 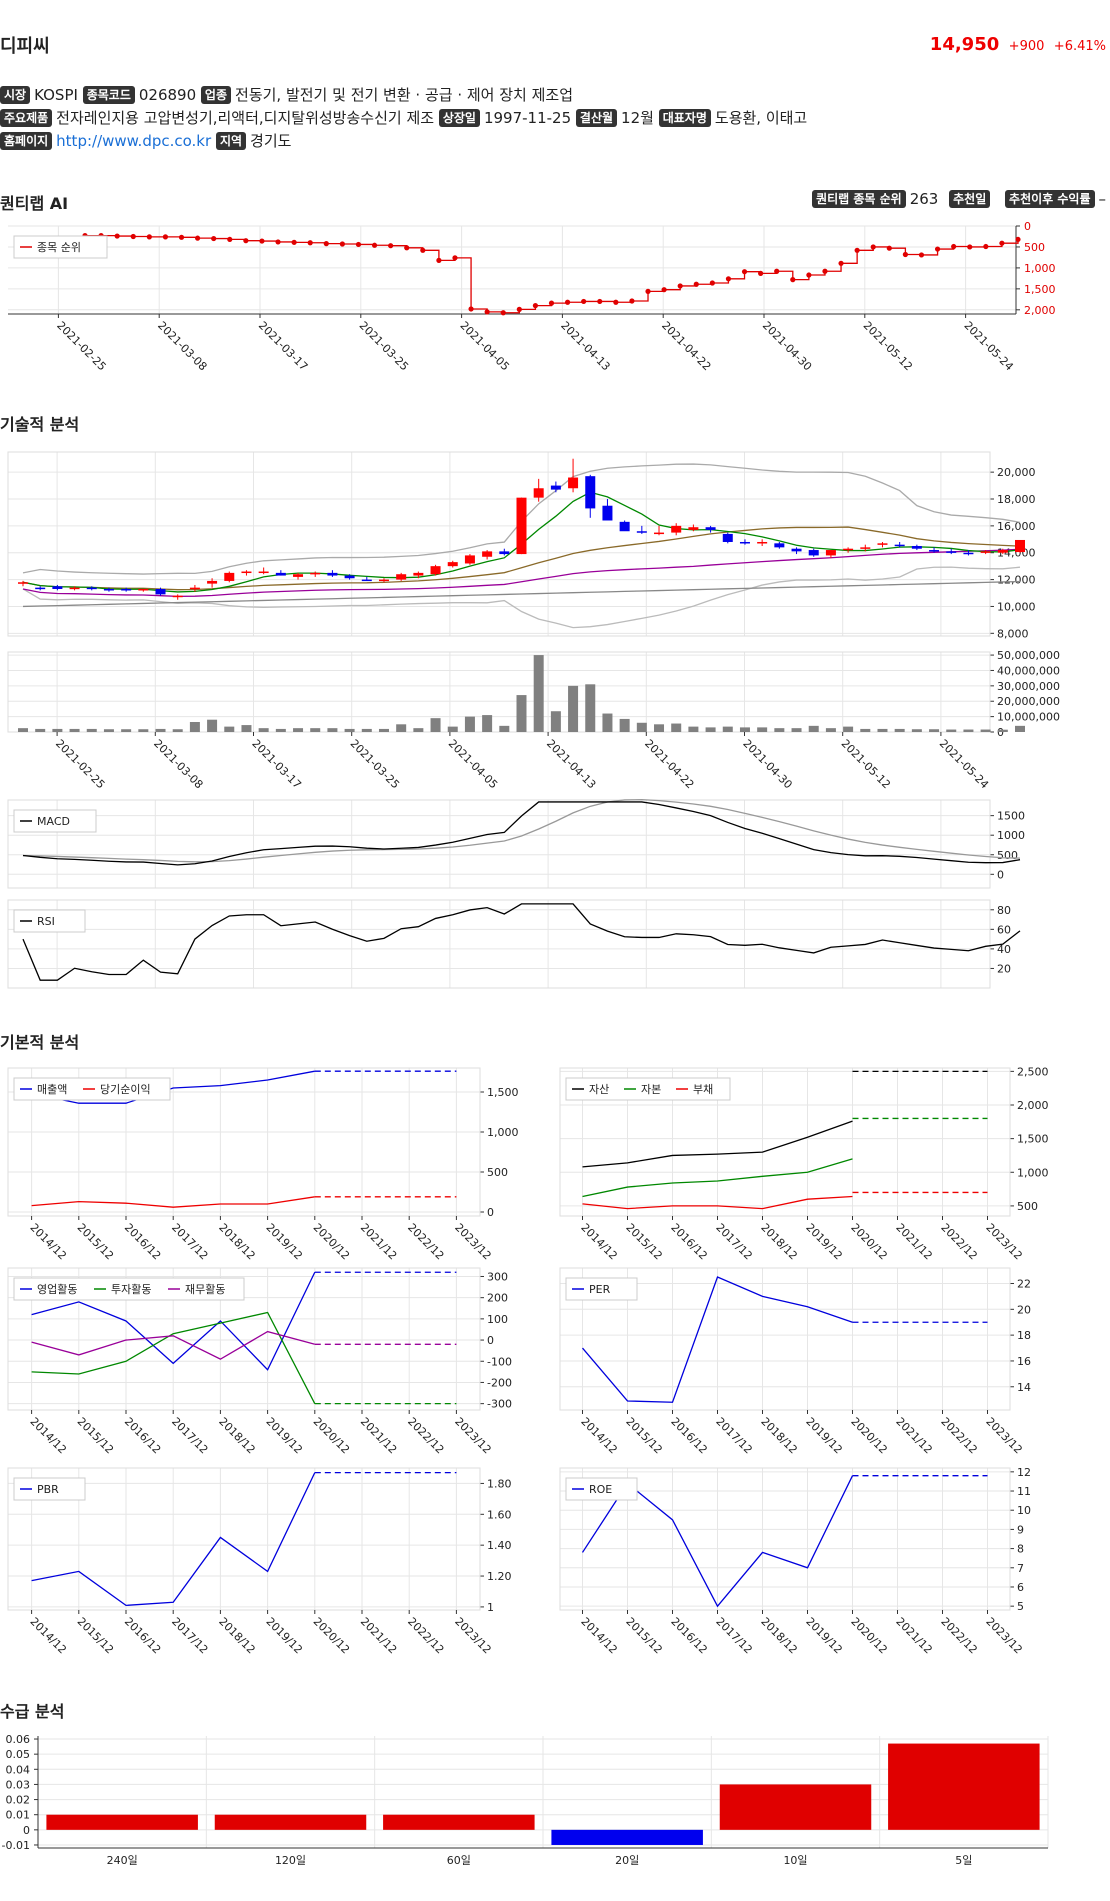 I want to click on product-tag: 주요제품, so click(x=26, y=118).